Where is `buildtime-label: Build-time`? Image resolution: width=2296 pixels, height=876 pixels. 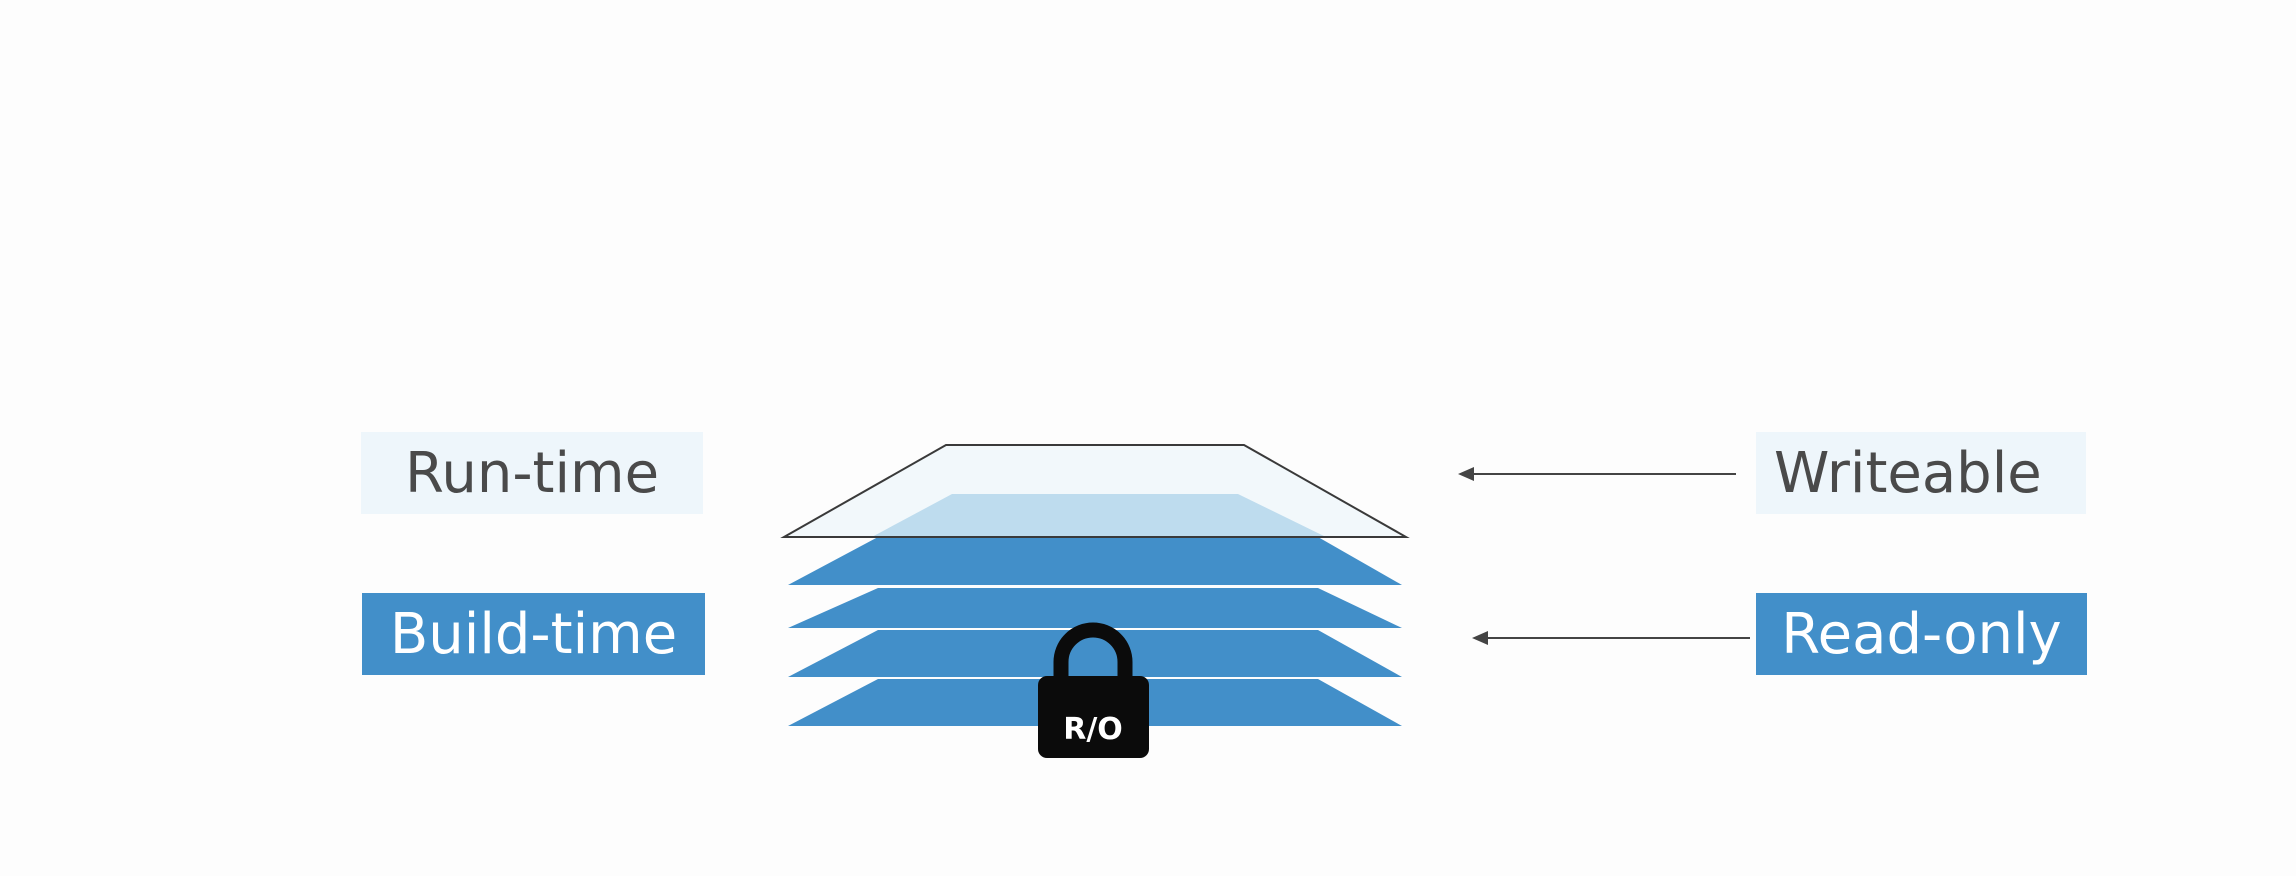 buildtime-label: Build-time is located at coordinates (533, 634).